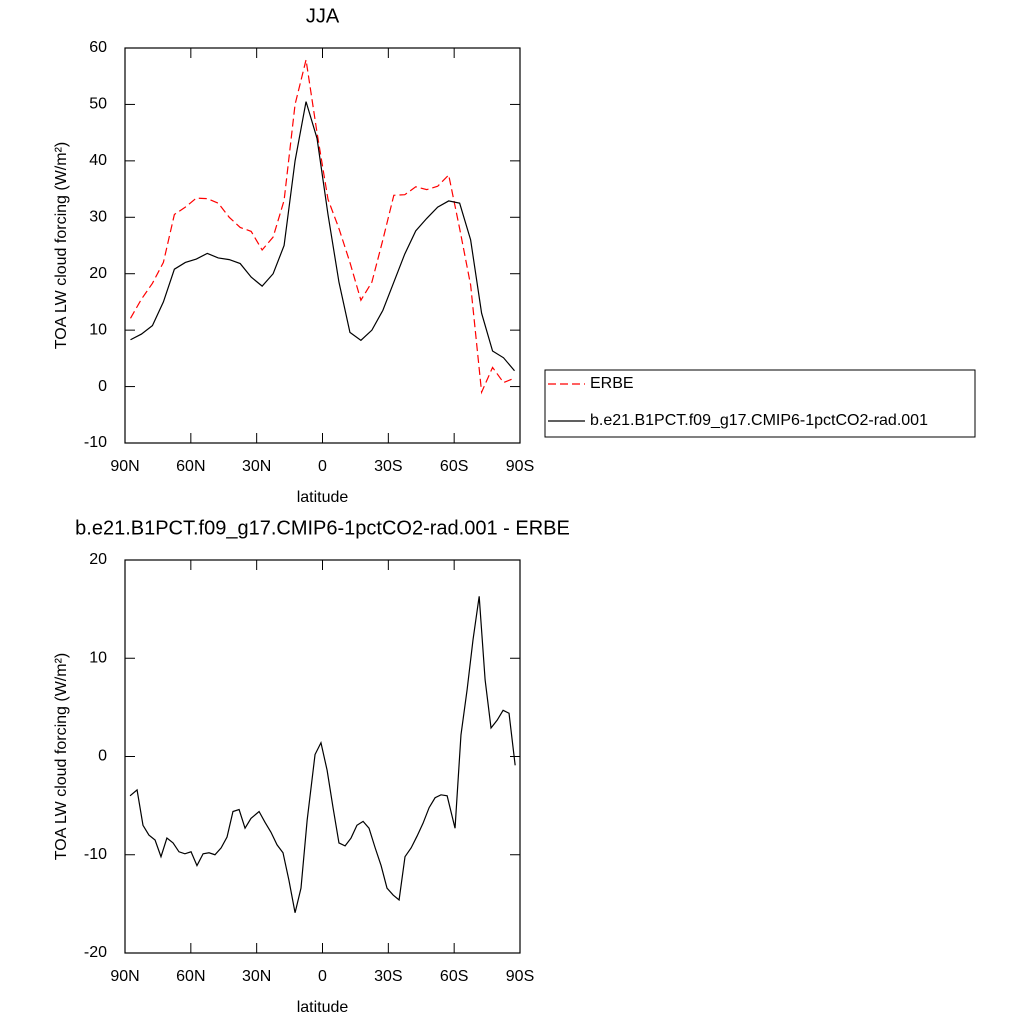  I want to click on chart-title: JJA, so click(323, 16).